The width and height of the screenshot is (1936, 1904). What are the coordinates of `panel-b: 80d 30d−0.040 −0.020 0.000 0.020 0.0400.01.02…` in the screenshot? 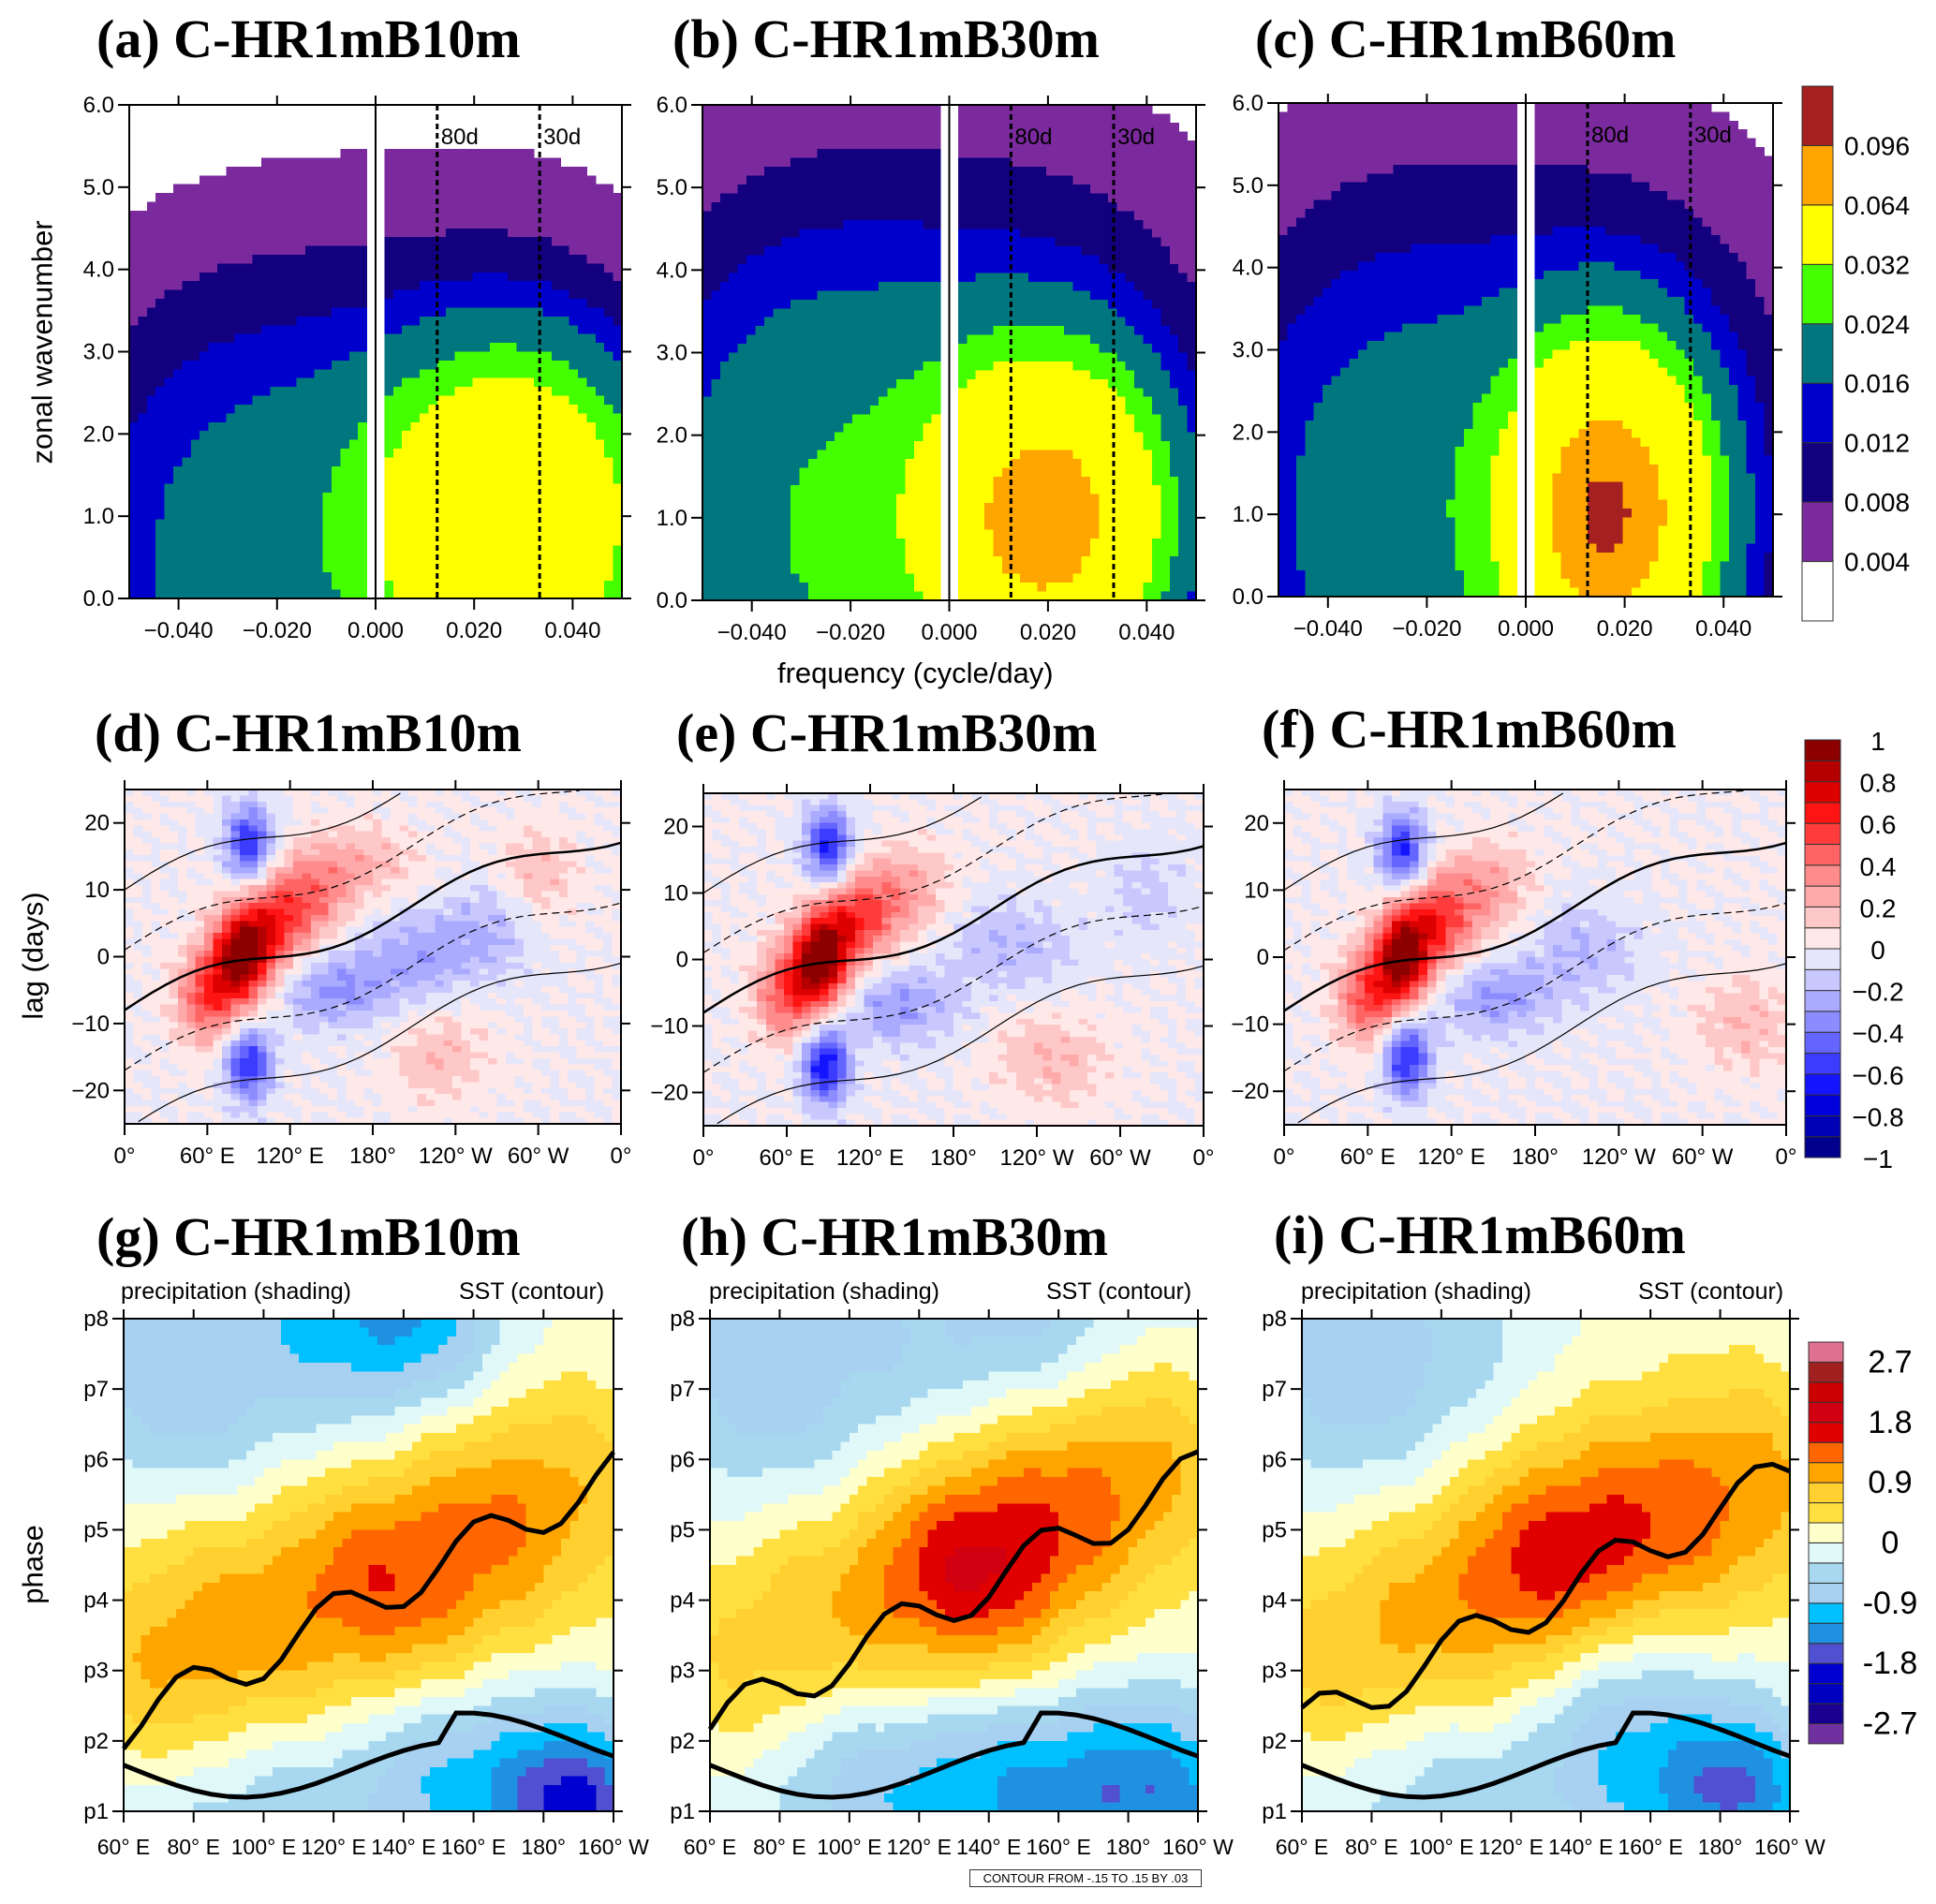 It's located at (931, 369).